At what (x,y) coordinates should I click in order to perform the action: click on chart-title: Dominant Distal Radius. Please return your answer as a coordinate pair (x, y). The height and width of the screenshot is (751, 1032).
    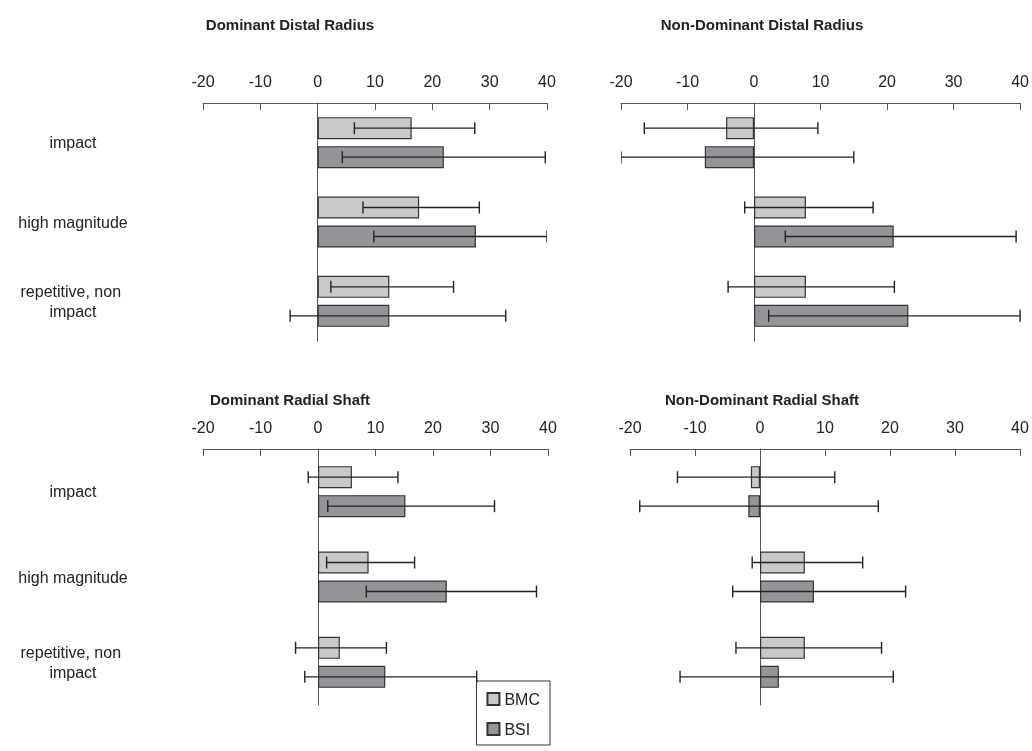
    Looking at the image, I should click on (290, 24).